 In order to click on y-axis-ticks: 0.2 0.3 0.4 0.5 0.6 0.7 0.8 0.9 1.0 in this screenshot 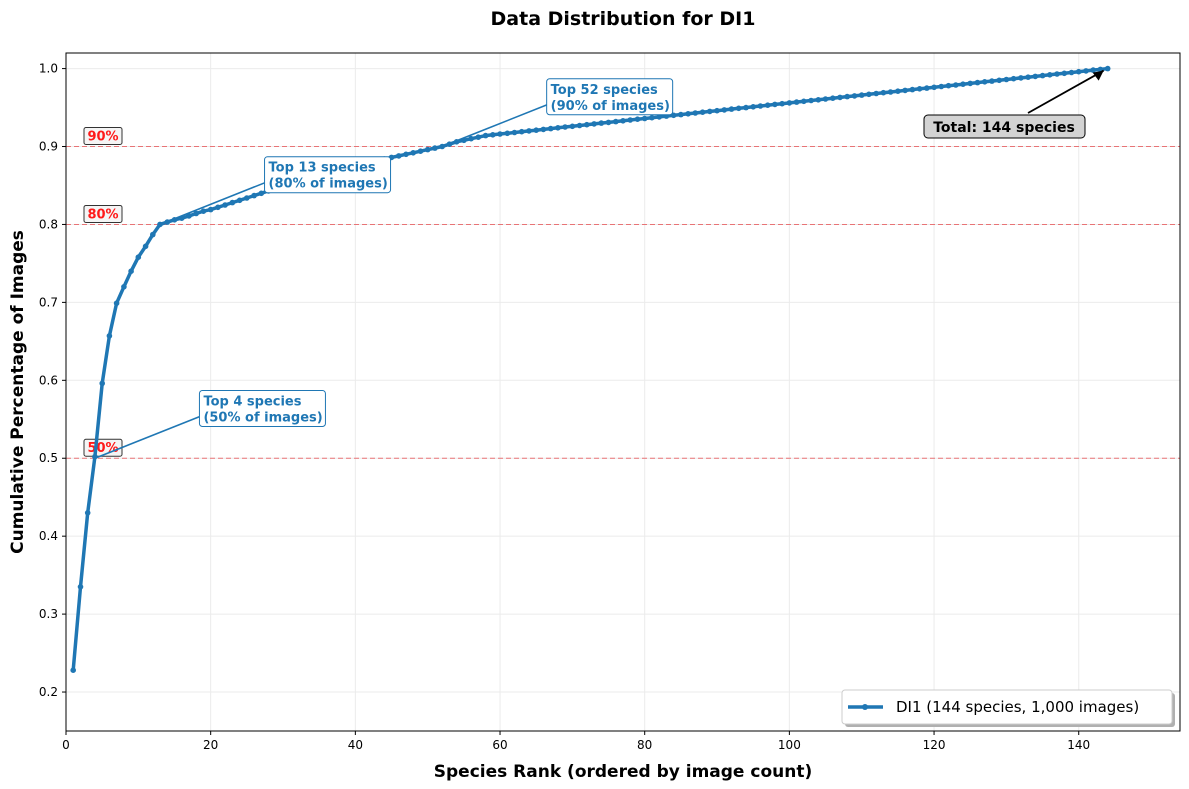, I will do `click(52, 380)`.